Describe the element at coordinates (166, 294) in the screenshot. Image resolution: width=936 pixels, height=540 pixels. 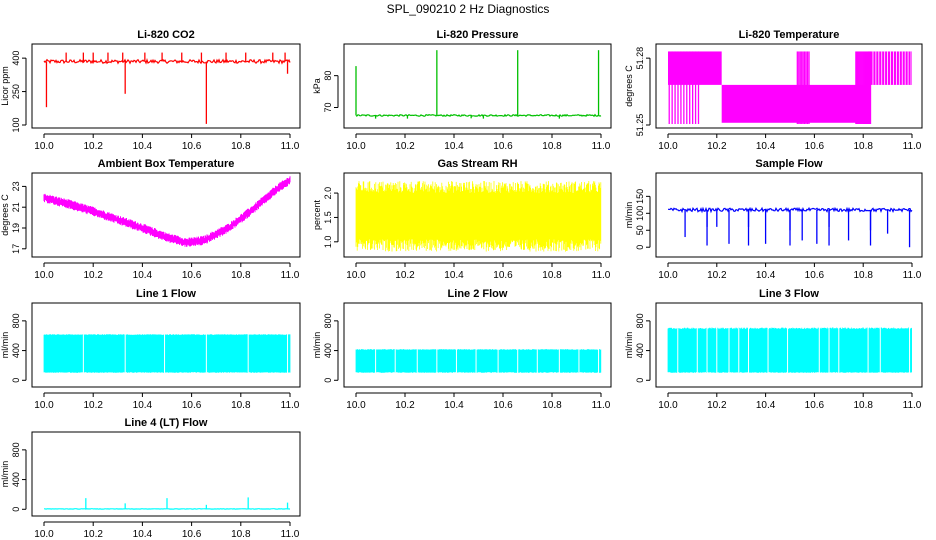
I see `chart-title: Line 1 Flow` at that location.